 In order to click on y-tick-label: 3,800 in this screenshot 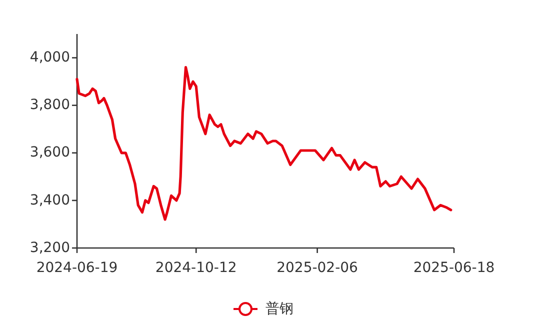, I will do `click(50, 105)`.